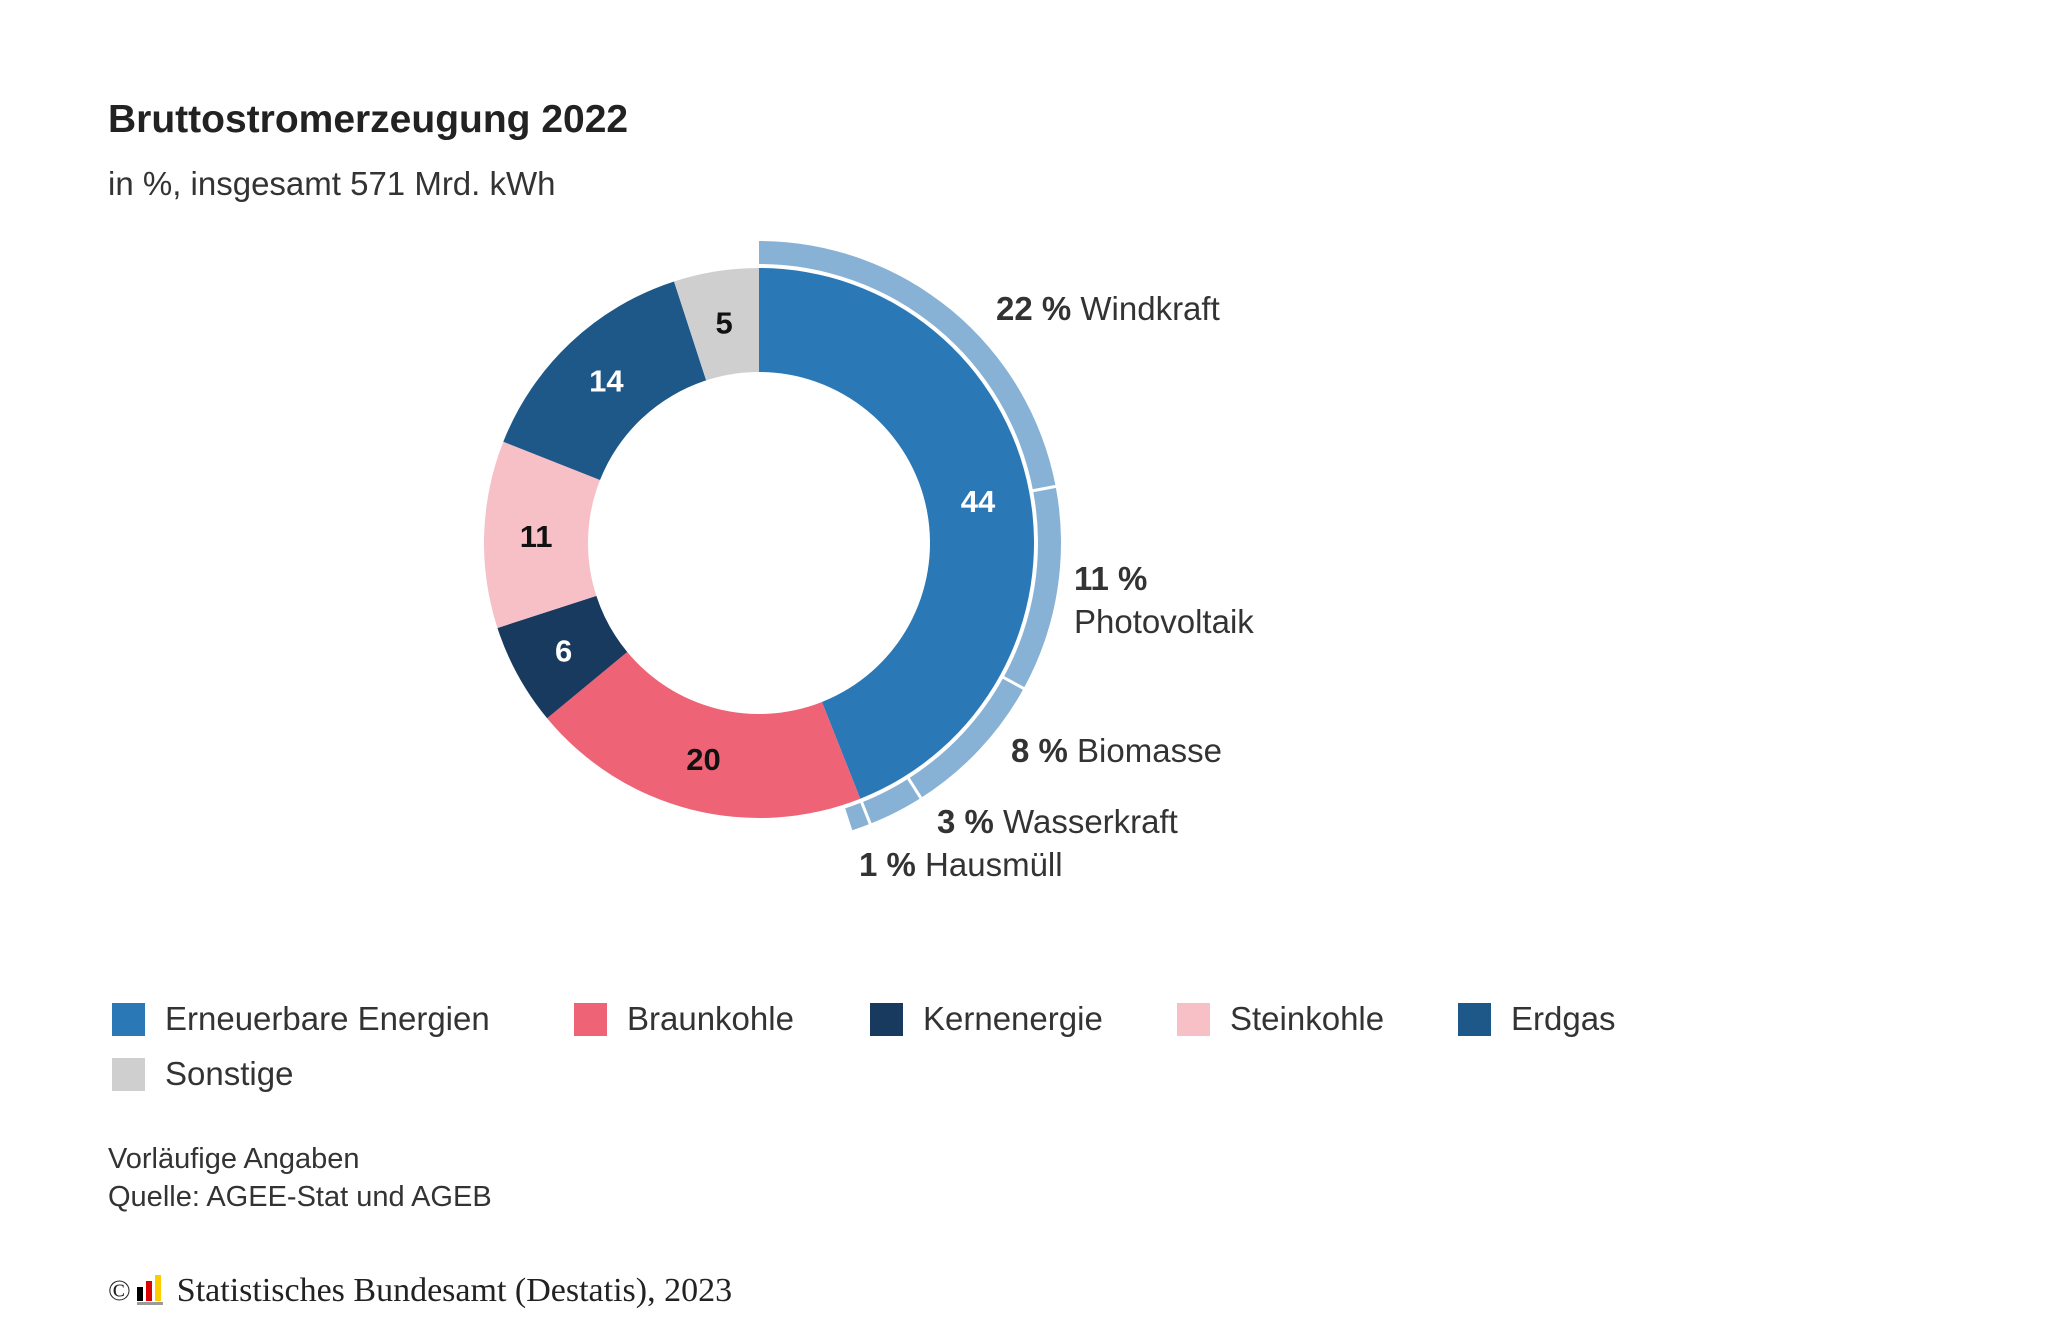  What do you see at coordinates (1145, 750) in the screenshot?
I see `breakdown-name-2: Biomasse` at bounding box center [1145, 750].